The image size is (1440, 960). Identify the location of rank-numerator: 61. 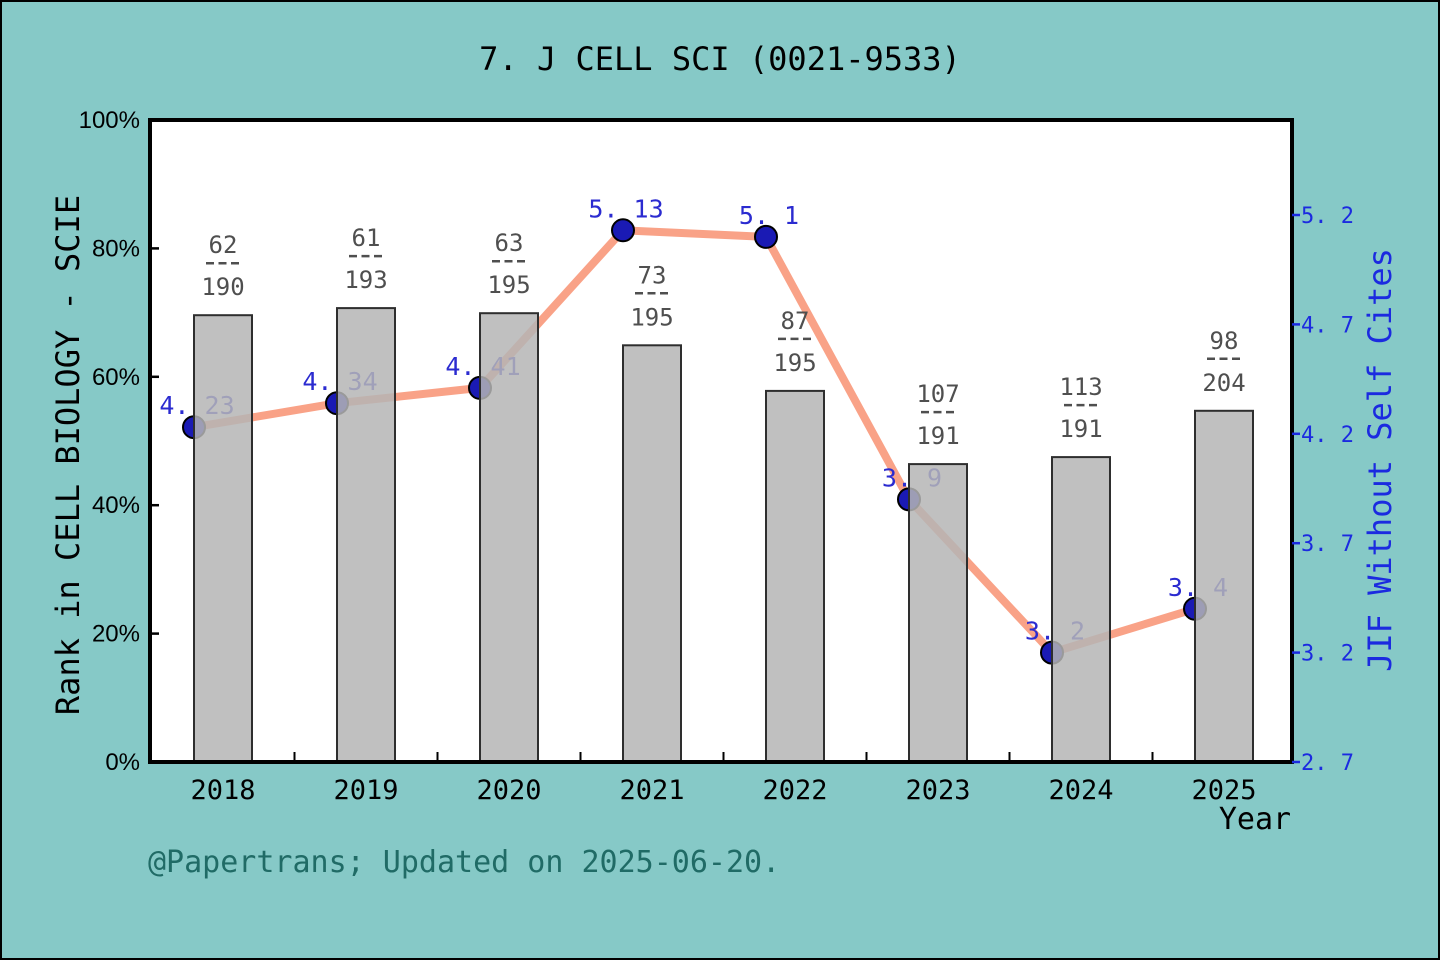
(366, 238).